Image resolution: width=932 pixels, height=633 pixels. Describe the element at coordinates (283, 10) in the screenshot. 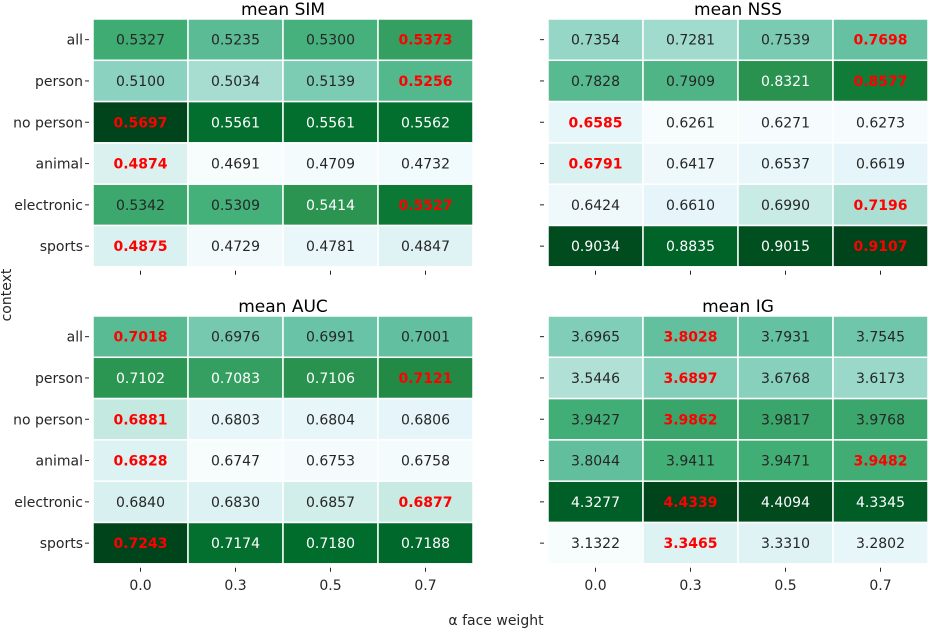

I see `panel-title: mean SIM` at that location.